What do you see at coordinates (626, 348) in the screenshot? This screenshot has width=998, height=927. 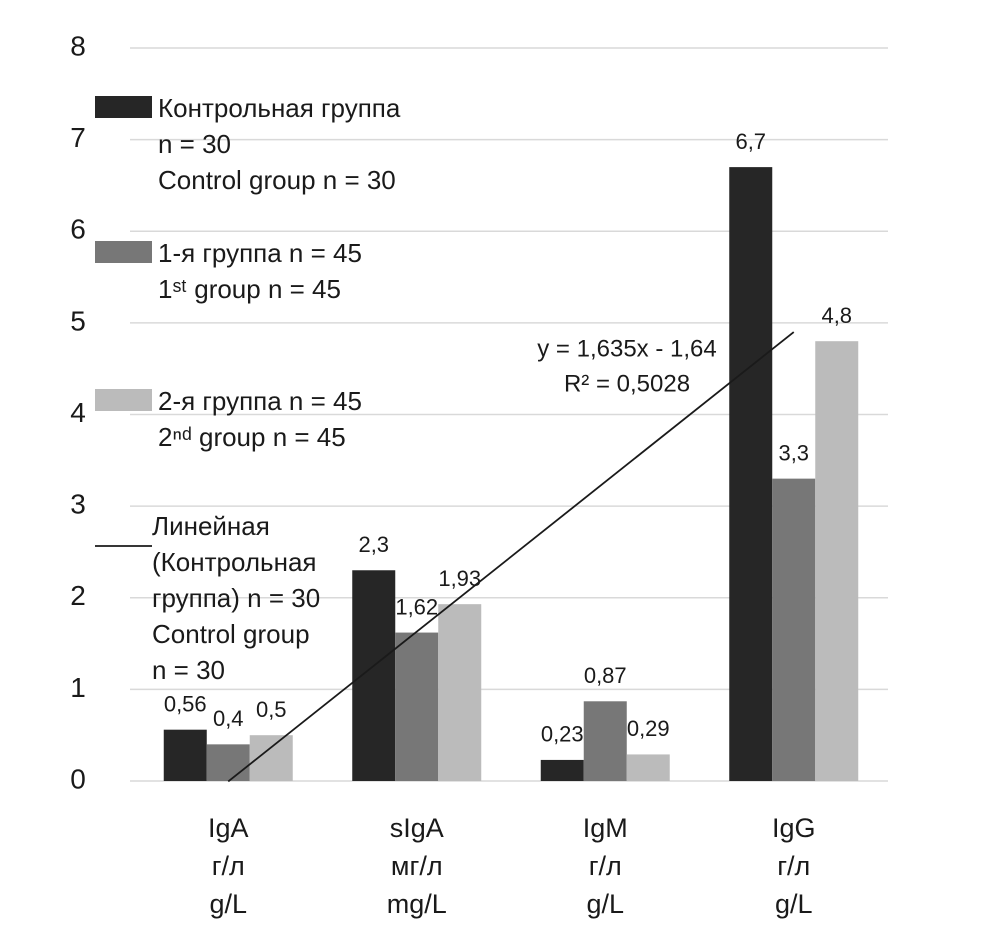 I see `trendline-equation: y = 1,635x - 1,64` at bounding box center [626, 348].